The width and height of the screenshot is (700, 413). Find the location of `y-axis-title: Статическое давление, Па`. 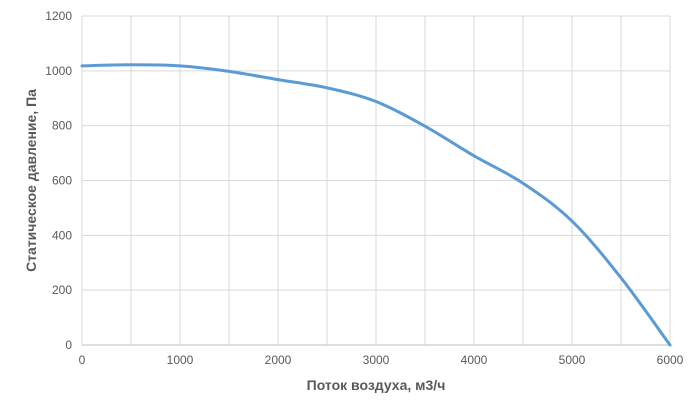

y-axis-title: Статическое давление, Па is located at coordinates (31, 180).